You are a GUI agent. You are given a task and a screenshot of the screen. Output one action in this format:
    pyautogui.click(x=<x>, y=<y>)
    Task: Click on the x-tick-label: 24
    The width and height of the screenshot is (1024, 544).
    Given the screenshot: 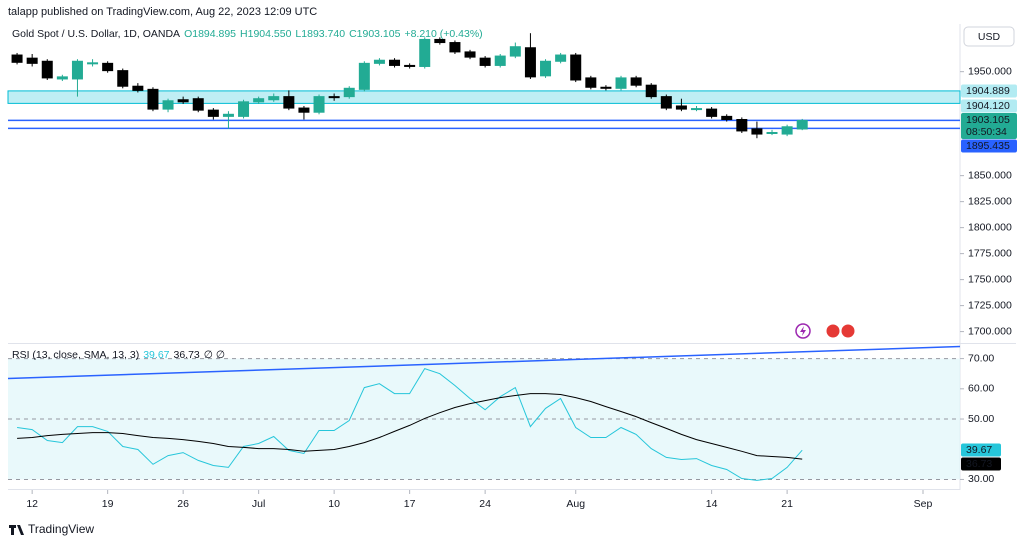 What is the action you would take?
    pyautogui.click(x=485, y=504)
    